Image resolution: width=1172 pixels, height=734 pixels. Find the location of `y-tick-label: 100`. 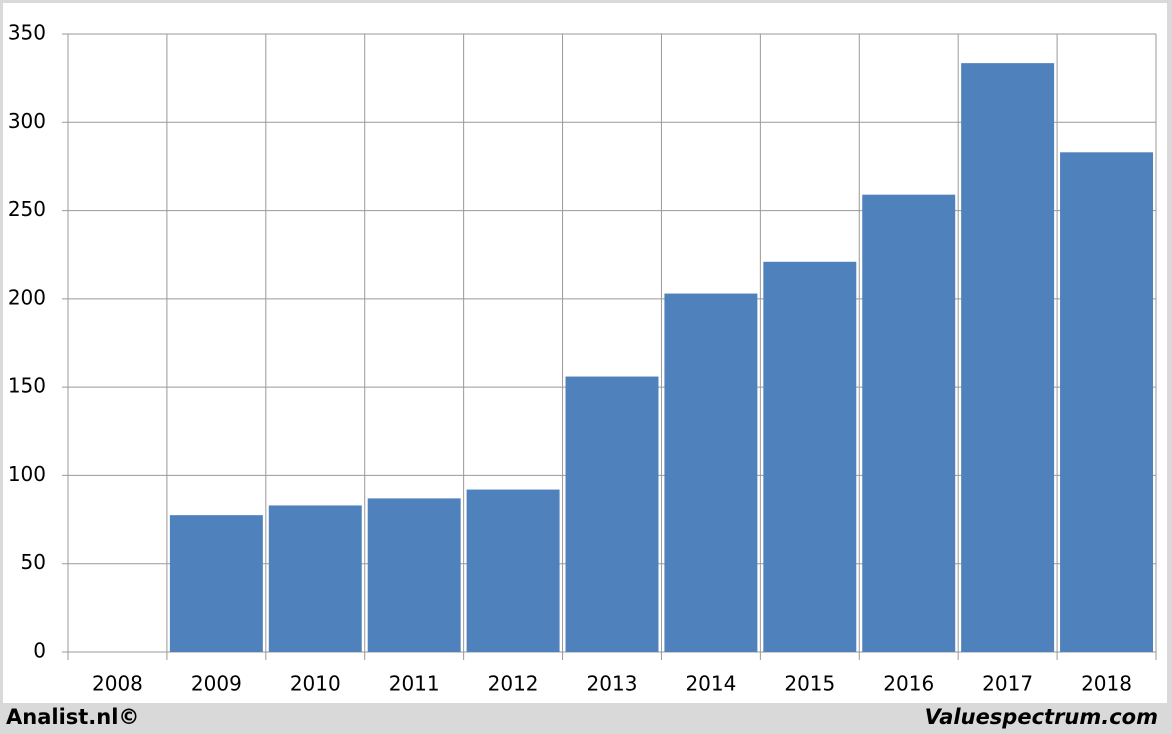

y-tick-label: 100 is located at coordinates (27, 474).